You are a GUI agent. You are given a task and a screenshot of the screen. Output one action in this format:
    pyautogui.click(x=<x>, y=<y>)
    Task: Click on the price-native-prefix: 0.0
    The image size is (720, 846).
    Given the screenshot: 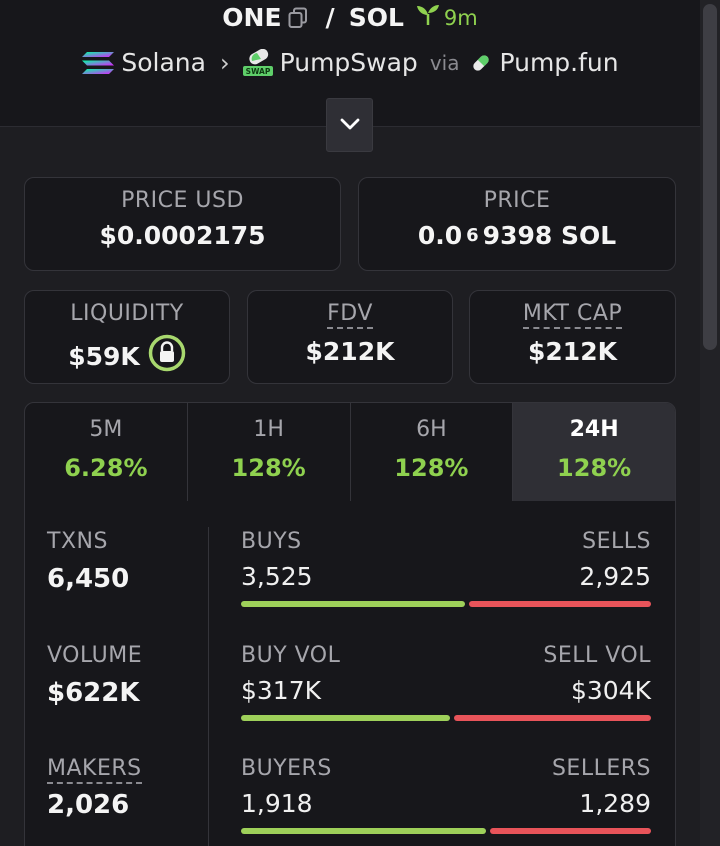 What is the action you would take?
    pyautogui.click(x=440, y=235)
    